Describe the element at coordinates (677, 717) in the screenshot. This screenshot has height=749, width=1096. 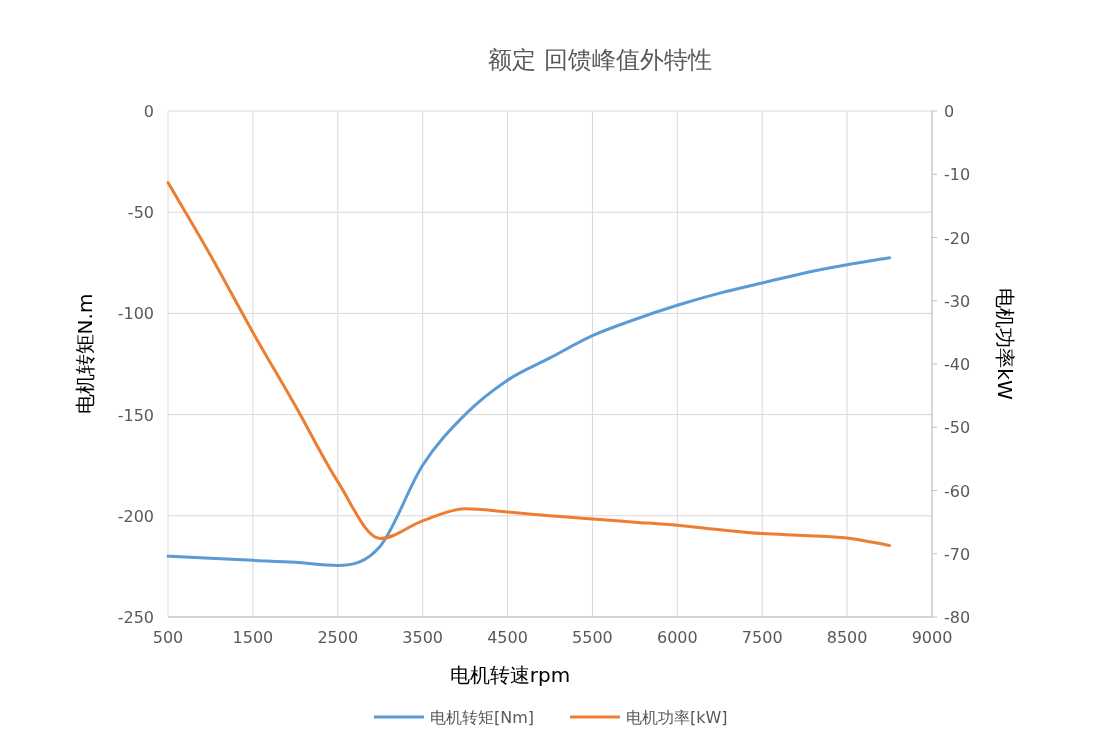
I see `legend-label: 电机功率[kW]` at that location.